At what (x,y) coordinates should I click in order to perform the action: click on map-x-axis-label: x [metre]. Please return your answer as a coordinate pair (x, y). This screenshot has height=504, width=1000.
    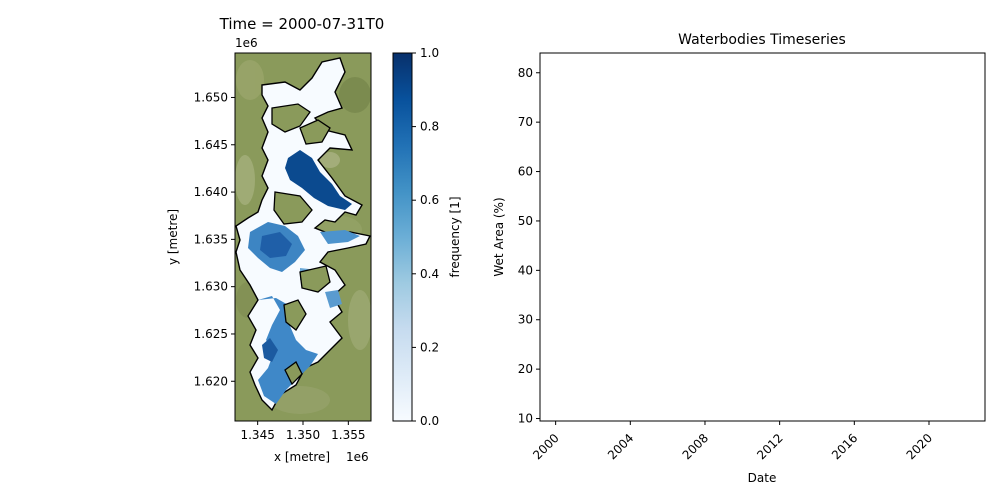
    Looking at the image, I should click on (302, 457).